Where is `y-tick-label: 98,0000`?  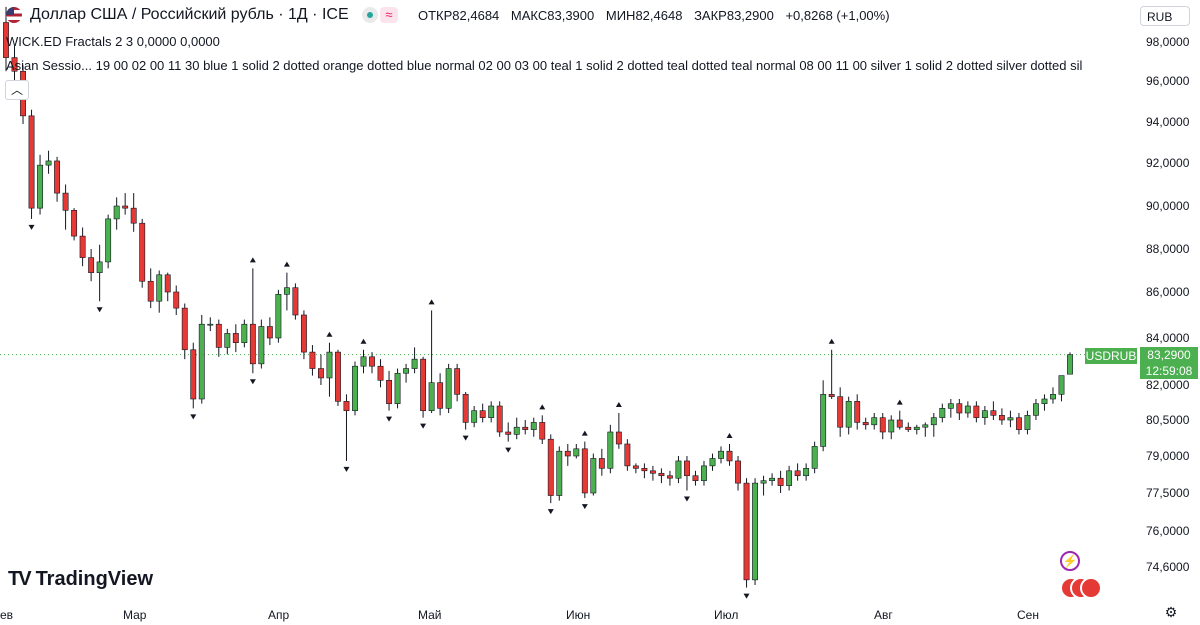 y-tick-label: 98,0000 is located at coordinates (1168, 42).